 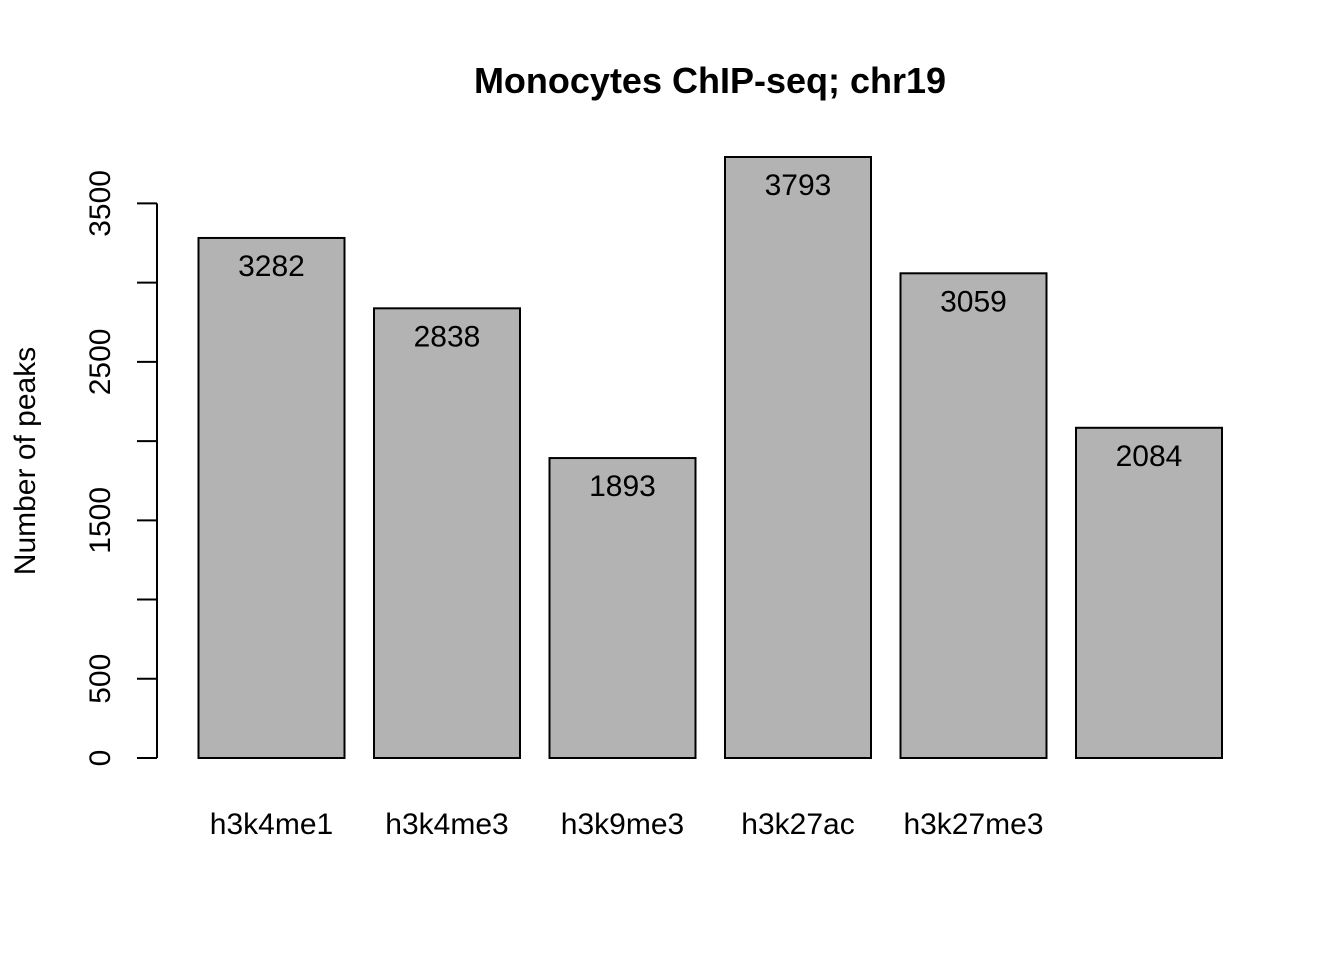 I want to click on bar-value-label: 2084, so click(x=1149, y=456).